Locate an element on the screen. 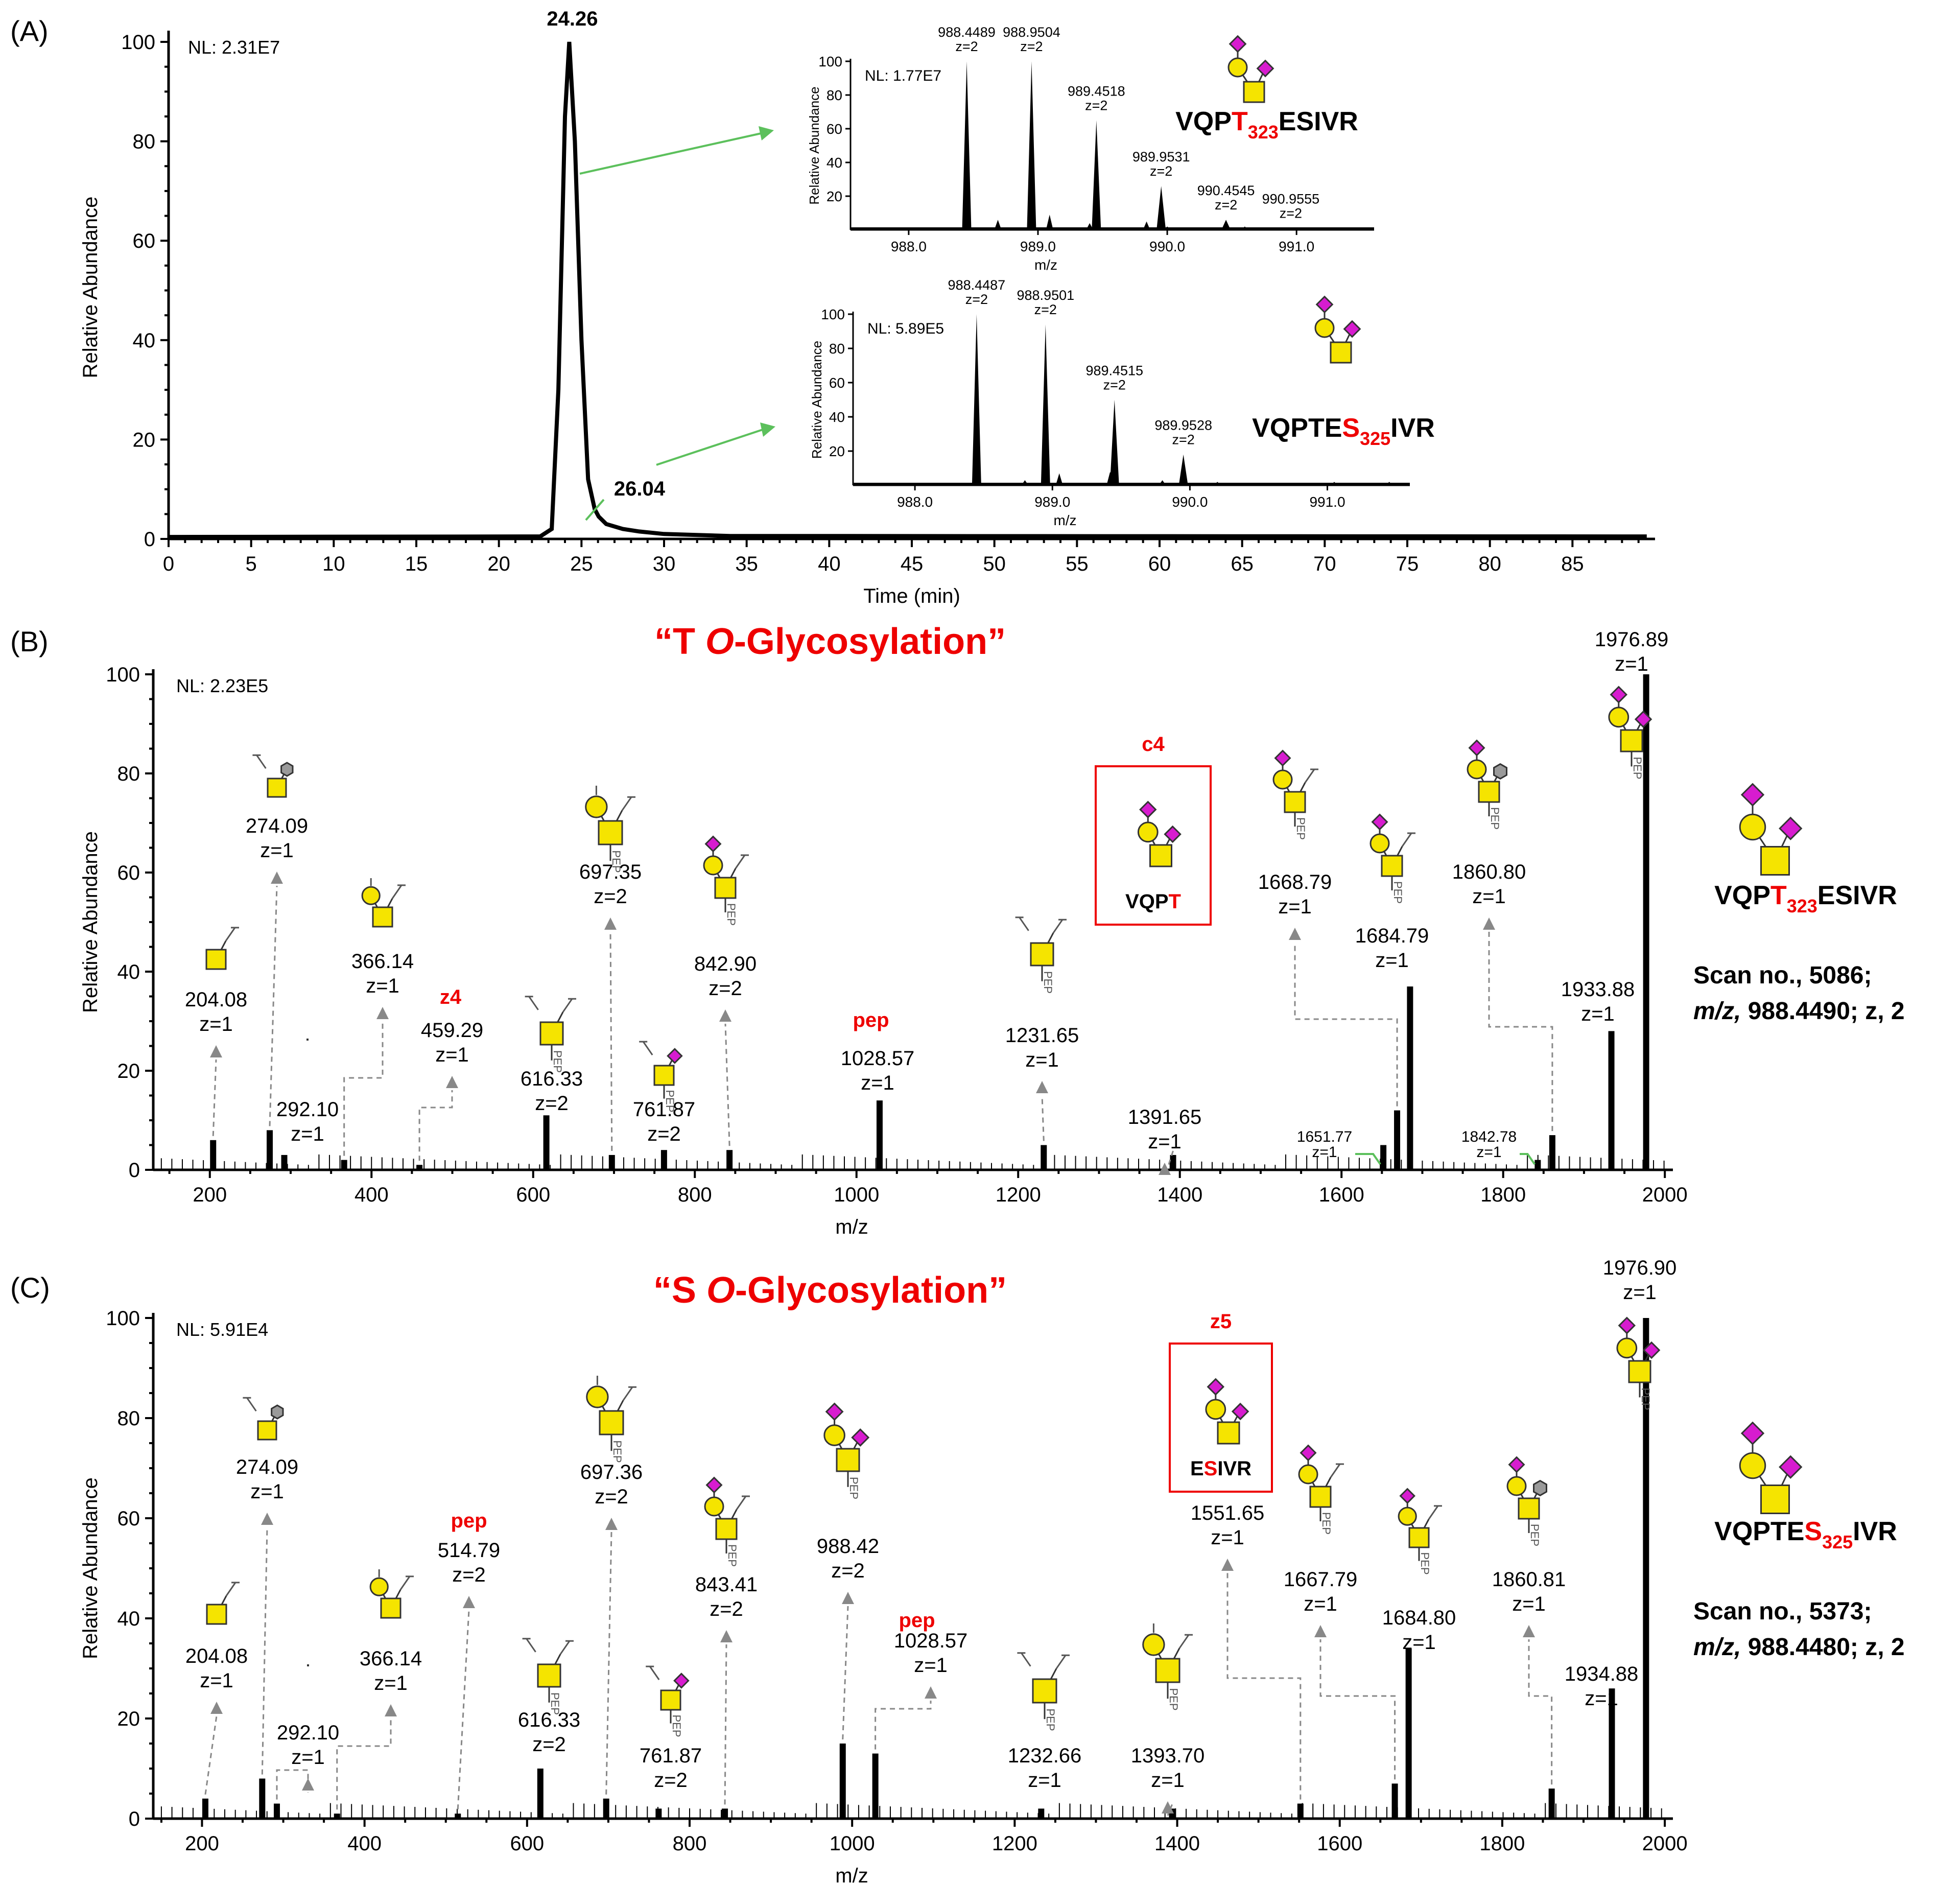 The height and width of the screenshot is (1884, 1960). x-tick-label: 600 is located at coordinates (527, 1843).